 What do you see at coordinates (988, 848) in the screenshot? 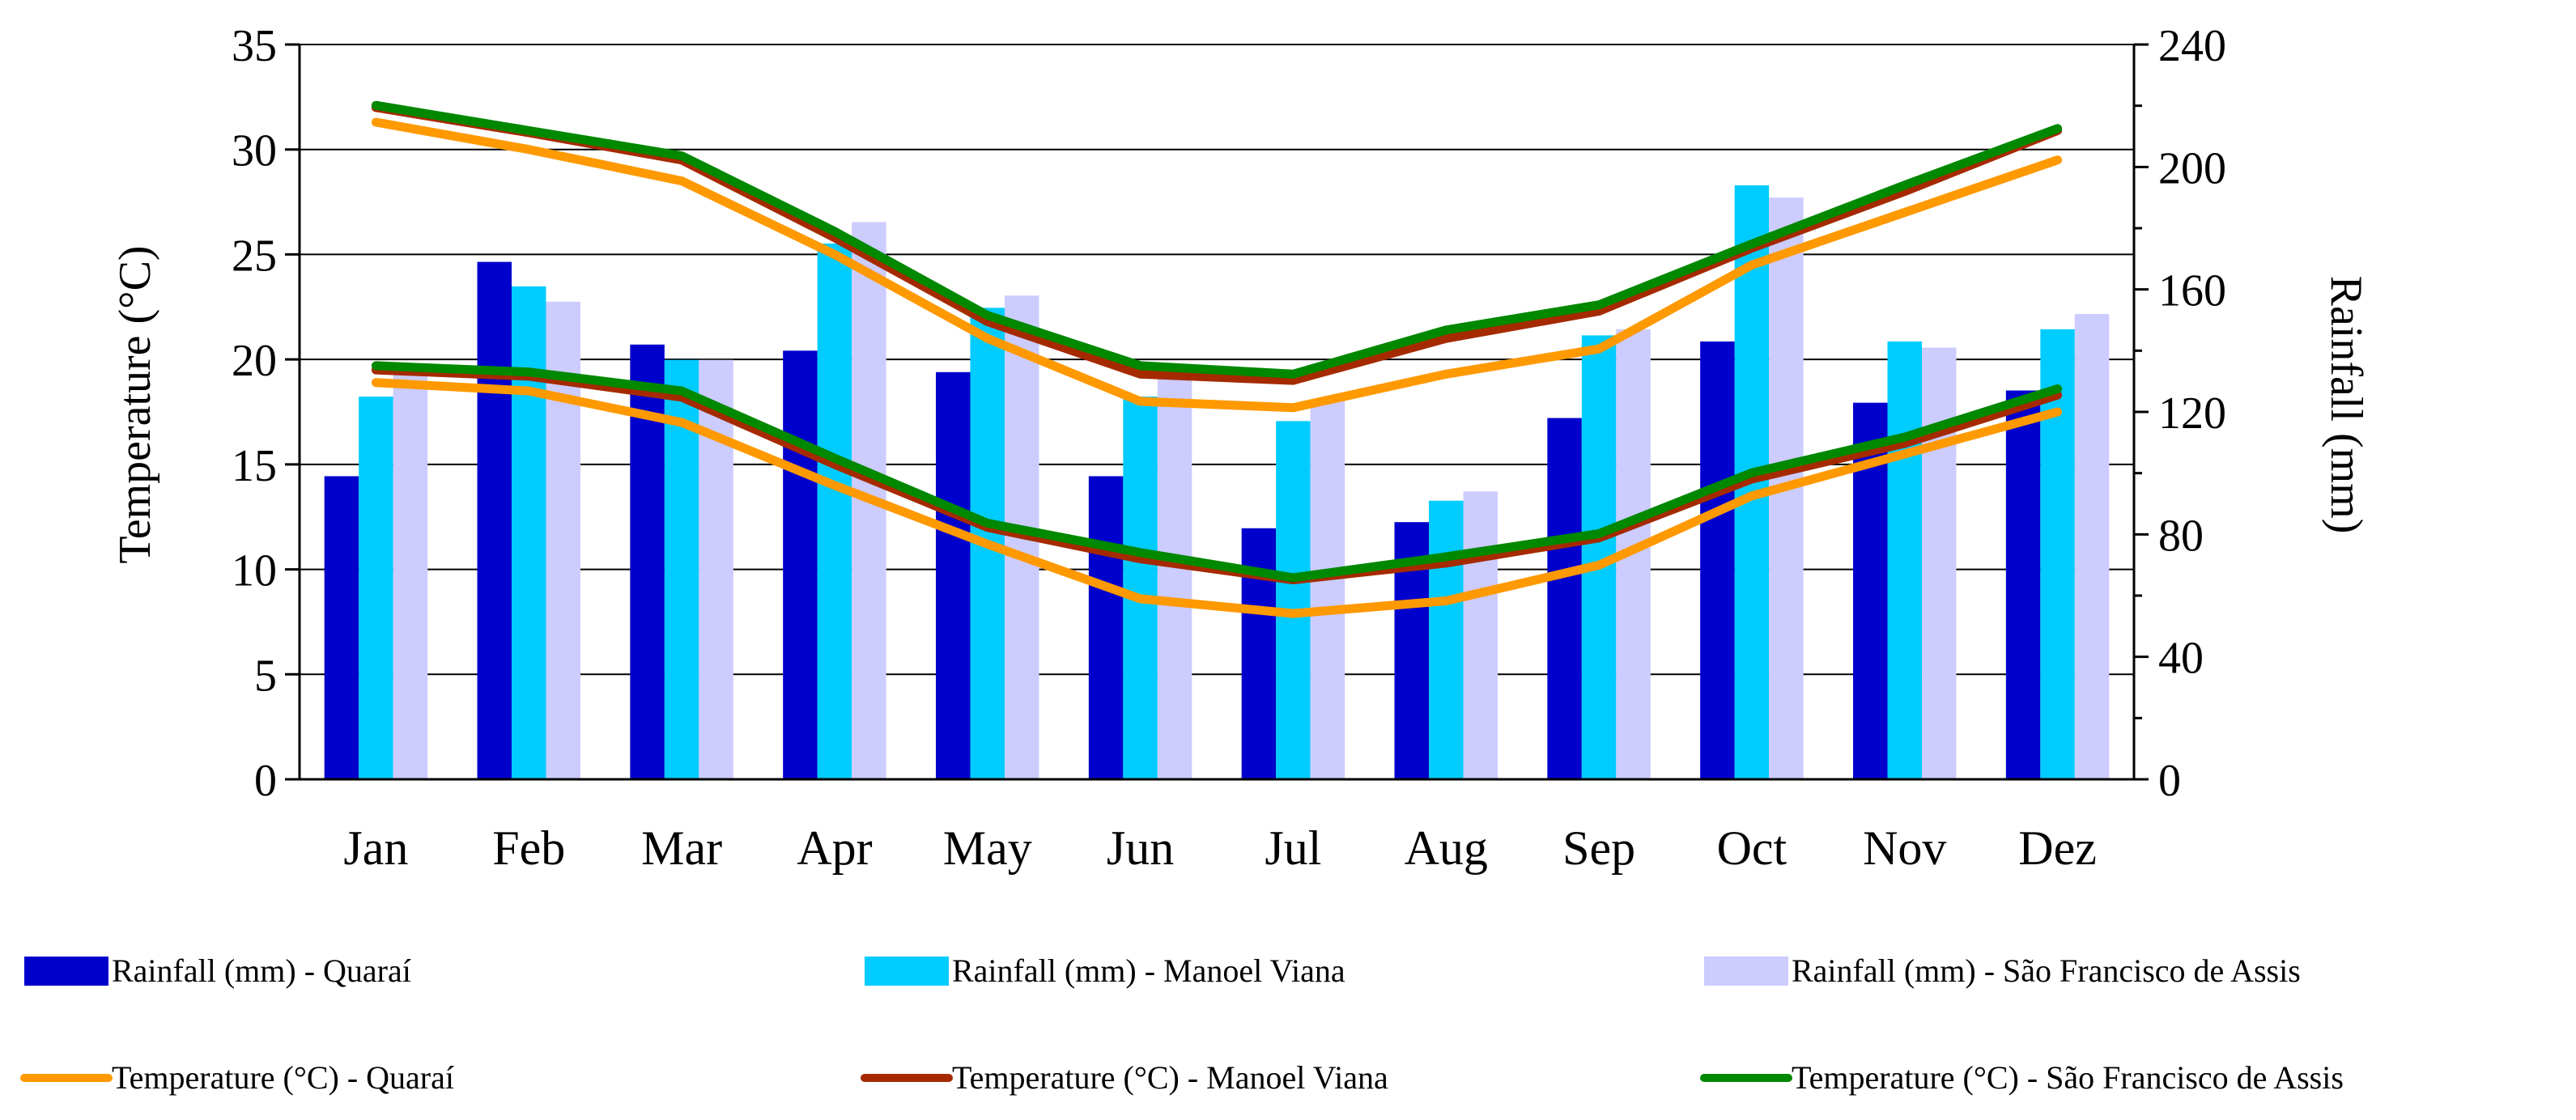
I see `x-tick-label: May` at bounding box center [988, 848].